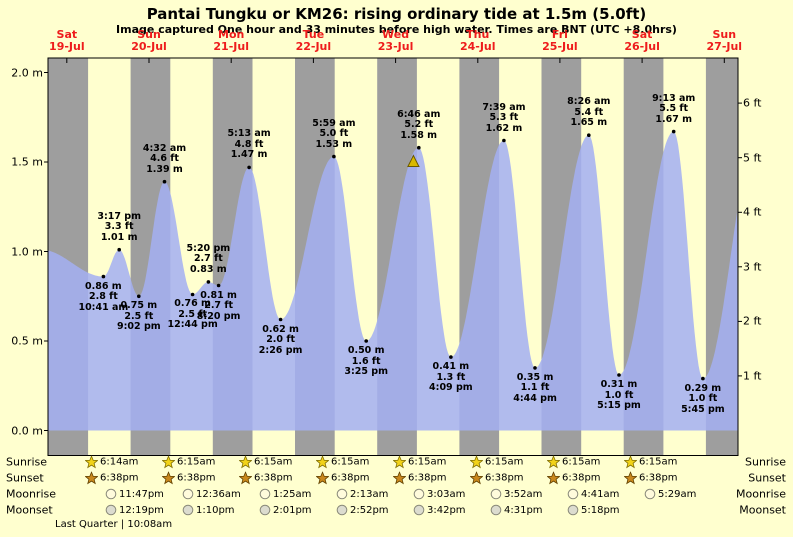 This screenshot has height=537, width=793. I want to click on day-label: Sun 27-Jul, so click(725, 41).